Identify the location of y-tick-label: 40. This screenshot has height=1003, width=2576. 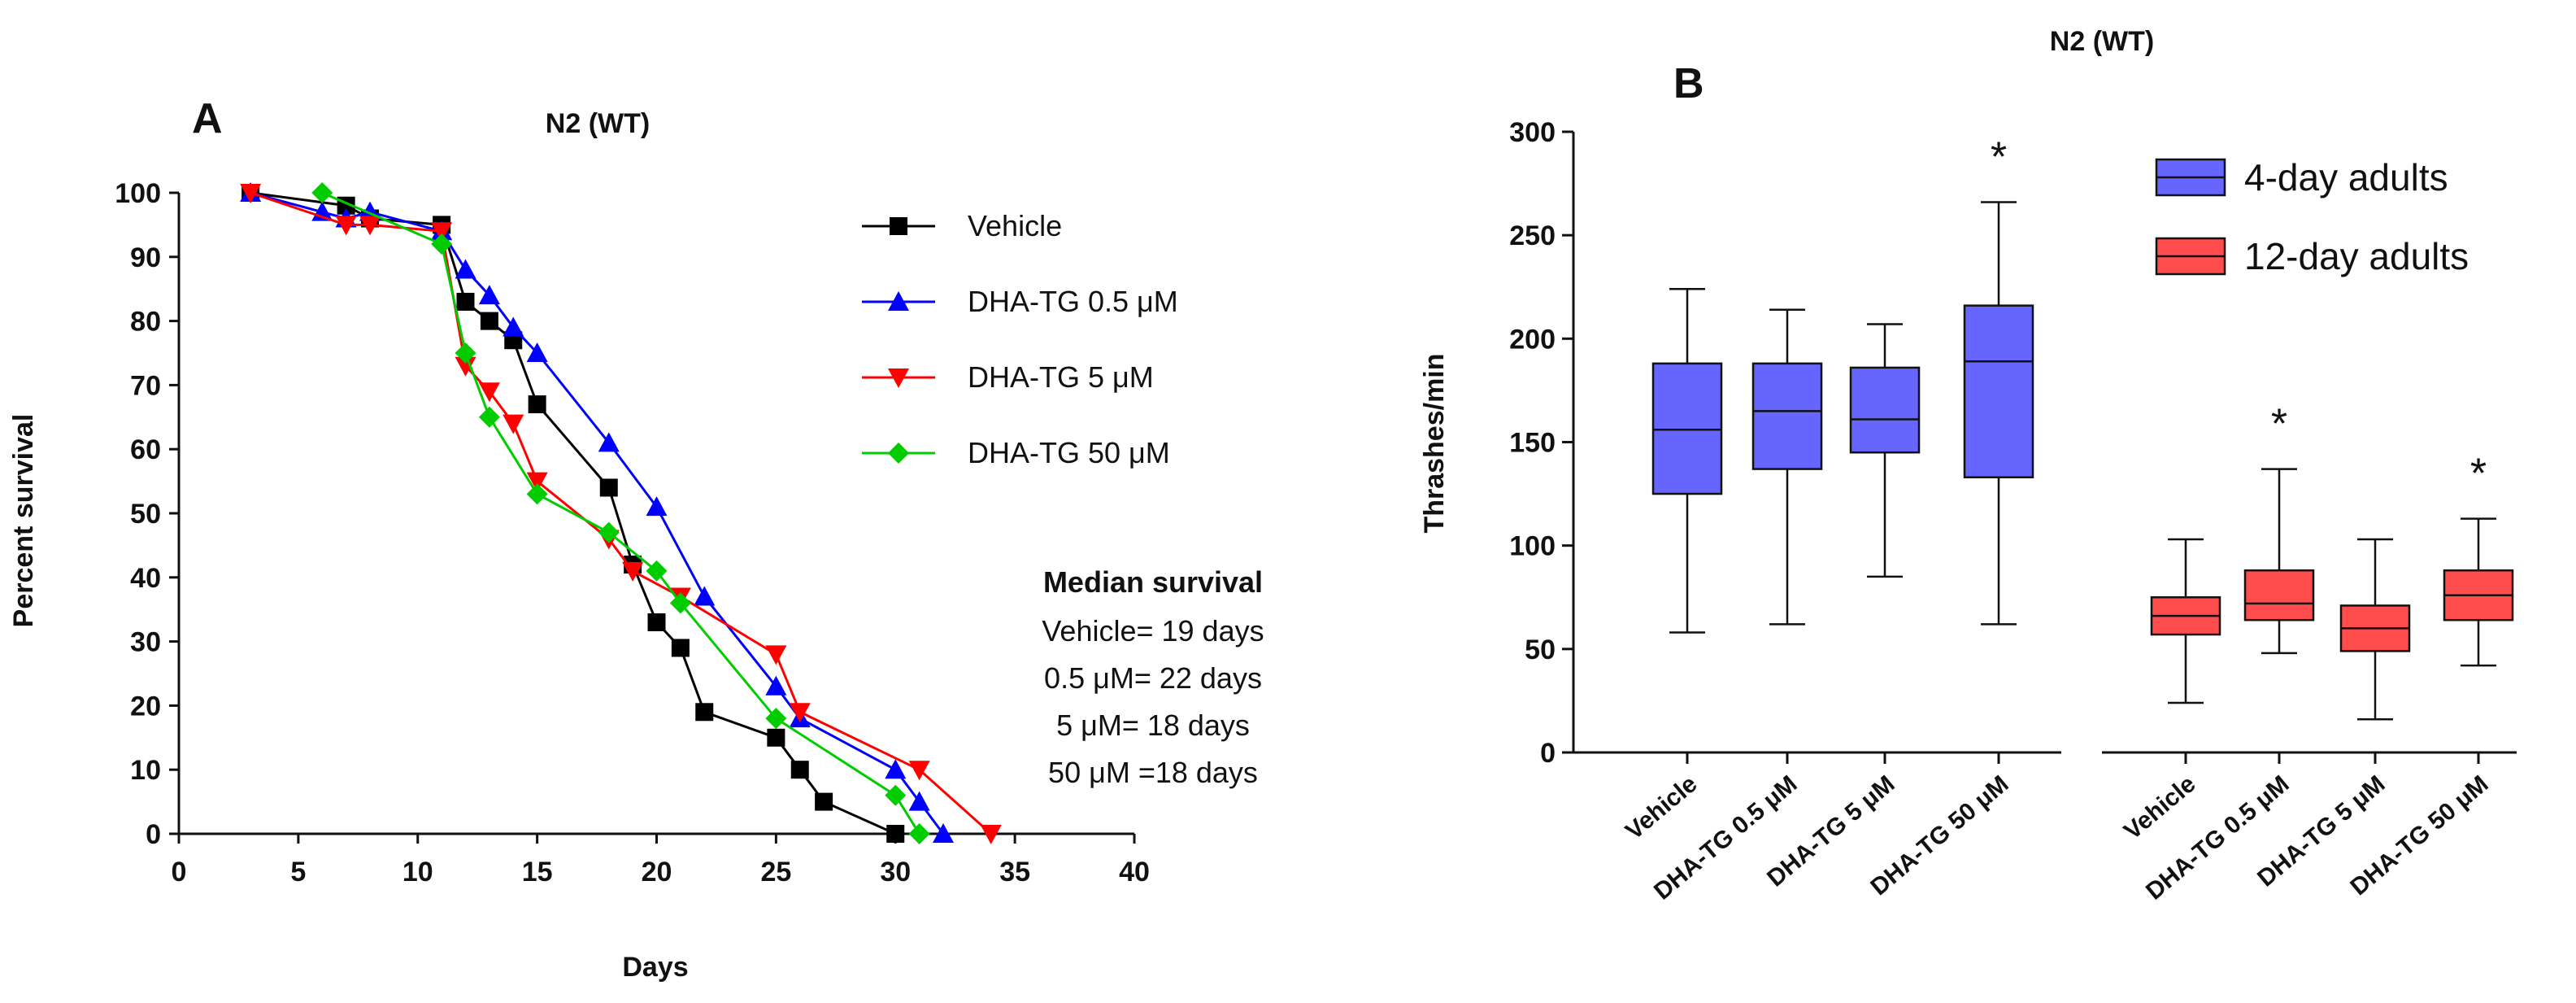
(145, 579).